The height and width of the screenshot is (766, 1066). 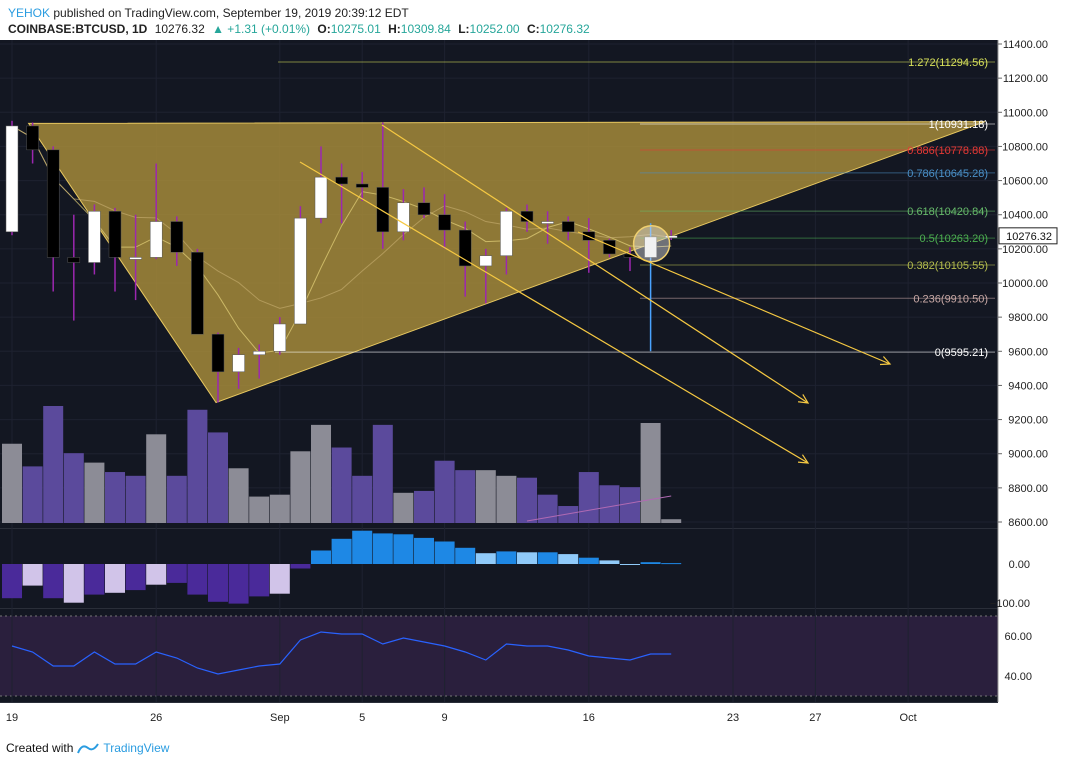 What do you see at coordinates (651, 243) in the screenshot?
I see `highlight-circle` at bounding box center [651, 243].